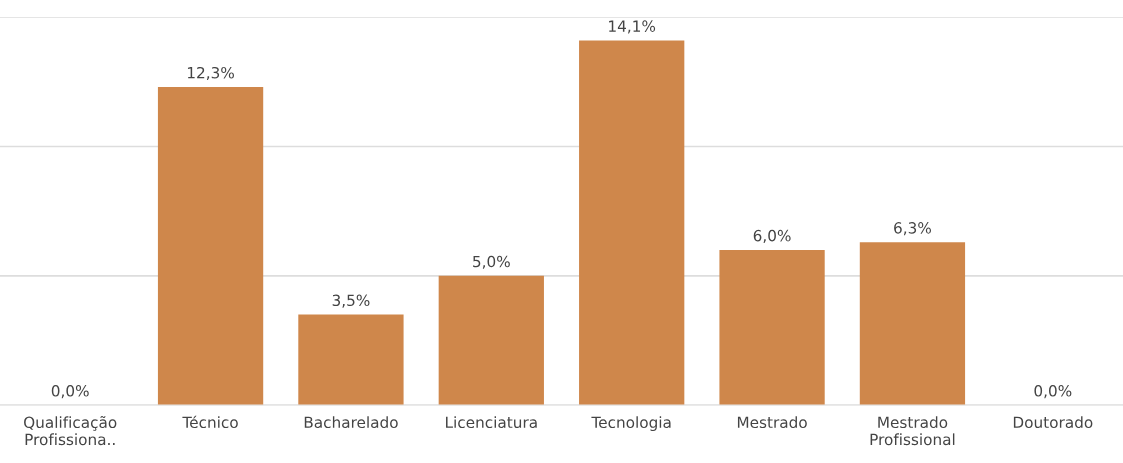 The width and height of the screenshot is (1123, 463). What do you see at coordinates (632, 27) in the screenshot?
I see `data-label: 14,1%` at bounding box center [632, 27].